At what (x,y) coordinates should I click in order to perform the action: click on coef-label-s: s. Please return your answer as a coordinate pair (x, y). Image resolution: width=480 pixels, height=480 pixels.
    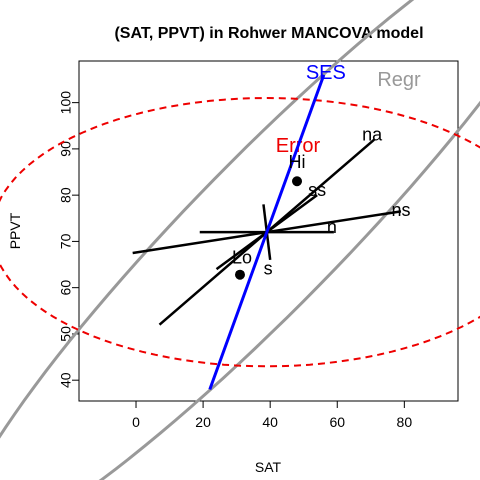
    Looking at the image, I should click on (268, 269).